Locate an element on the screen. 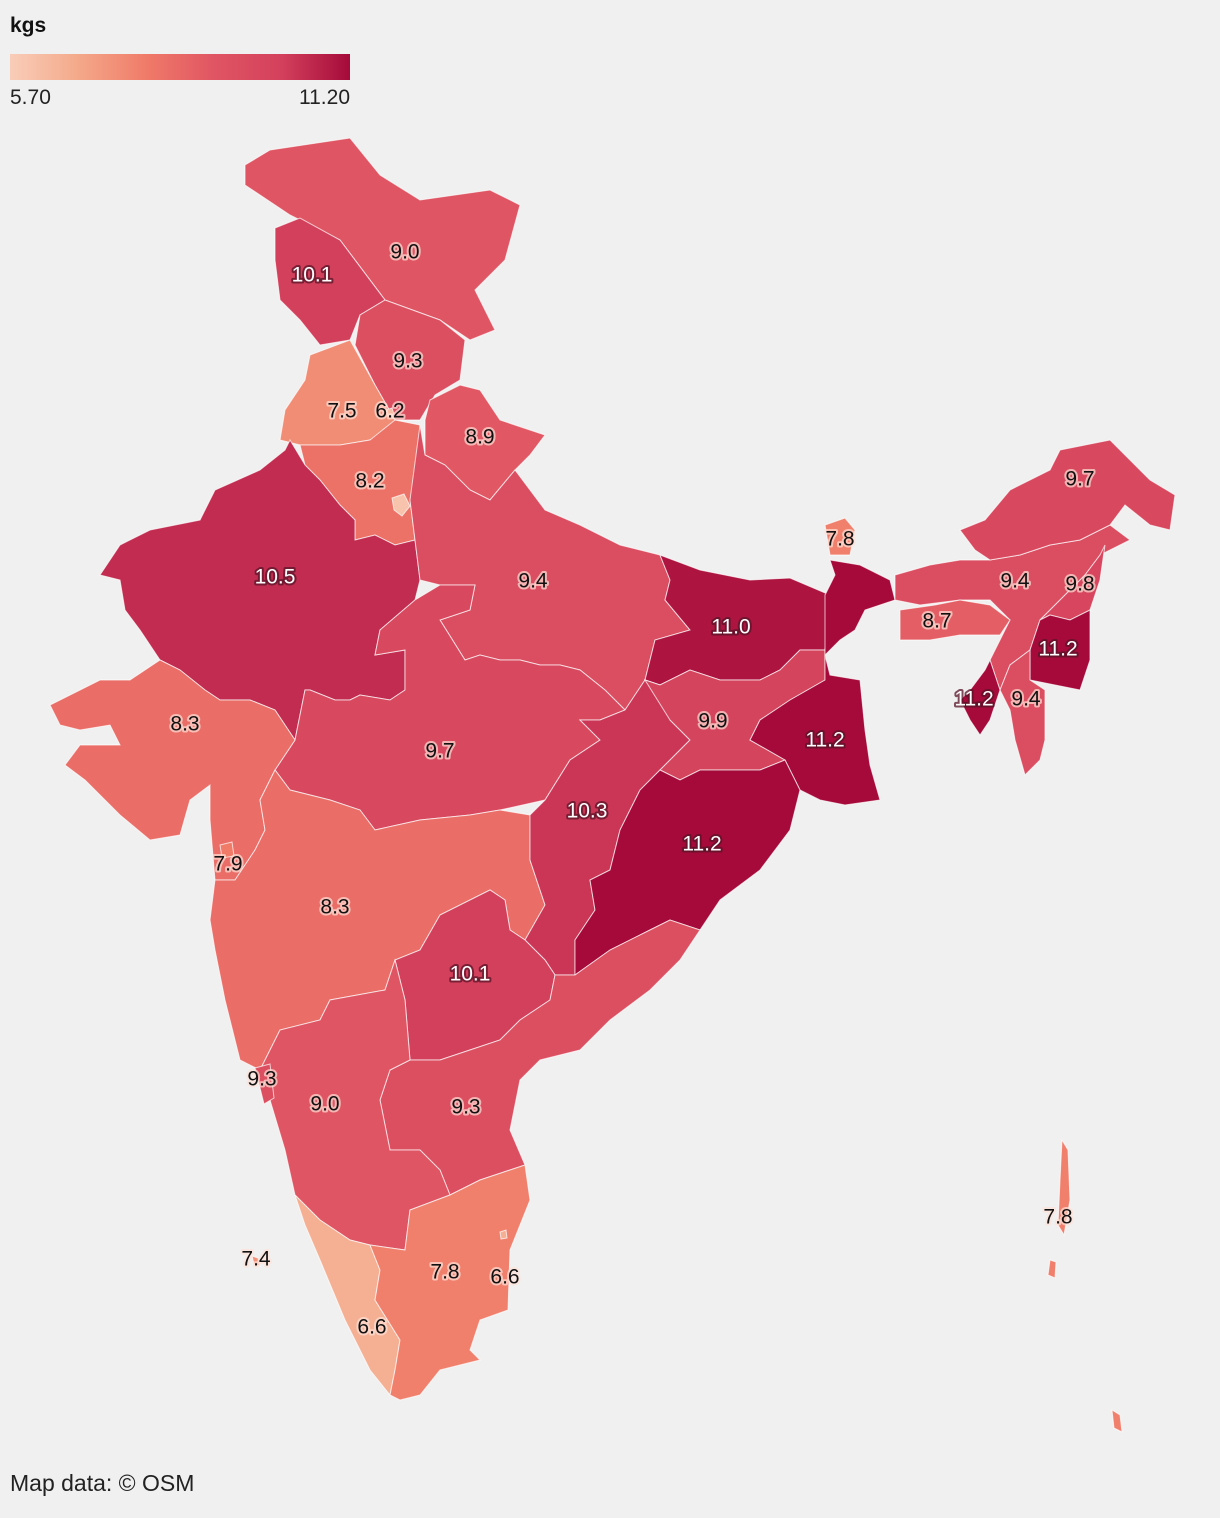 Image resolution: width=1220 pixels, height=1518 pixels. region-lakshadweep is located at coordinates (256, 1261).